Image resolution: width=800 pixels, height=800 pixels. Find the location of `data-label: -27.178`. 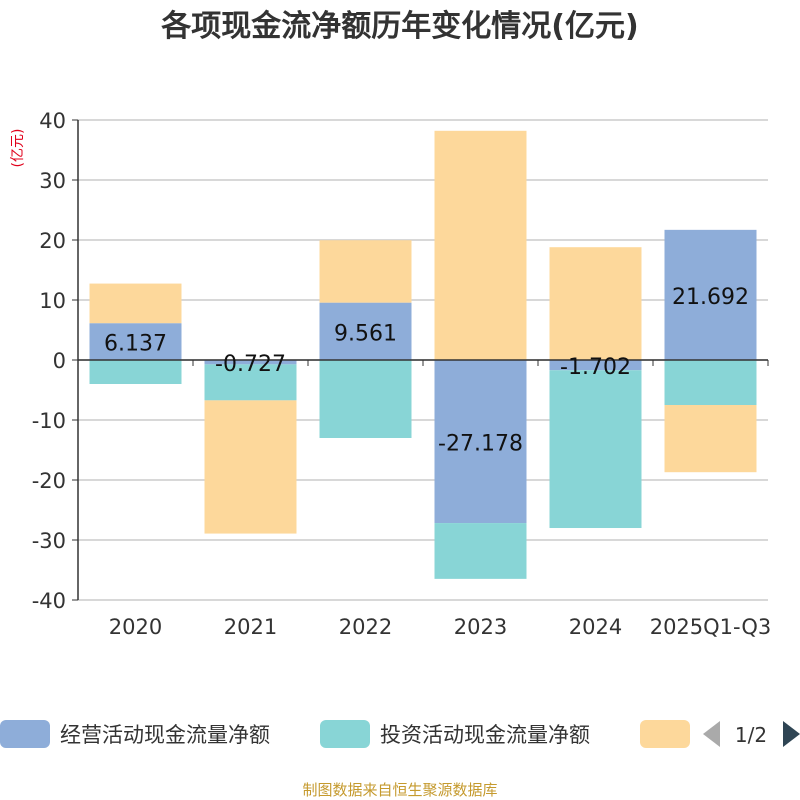

data-label: -27.178 is located at coordinates (480, 444).